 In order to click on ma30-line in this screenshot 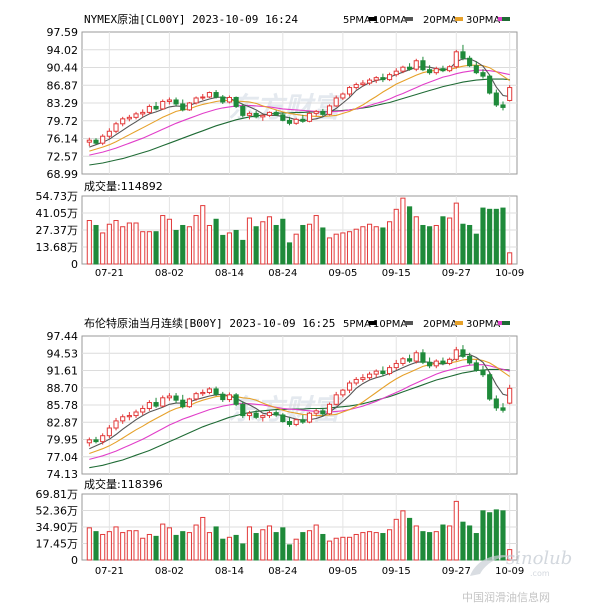, I will do `click(299, 418)`.